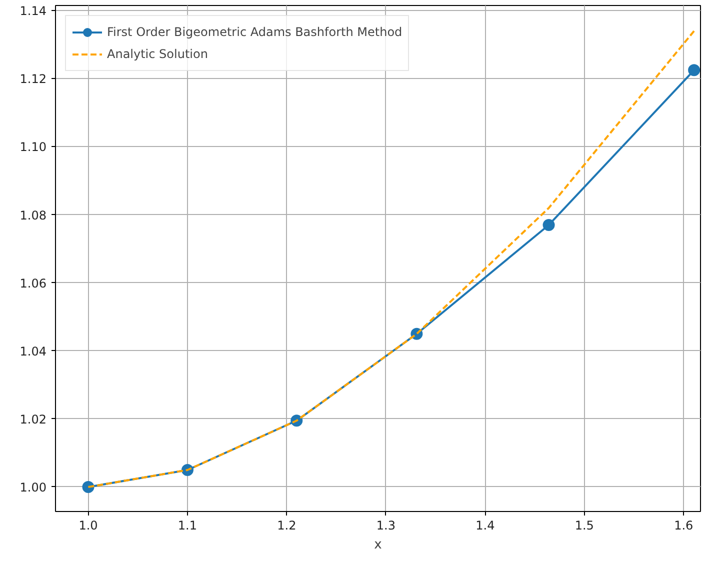  Describe the element at coordinates (33, 283) in the screenshot. I see `y-tick-label: 1.06` at that location.